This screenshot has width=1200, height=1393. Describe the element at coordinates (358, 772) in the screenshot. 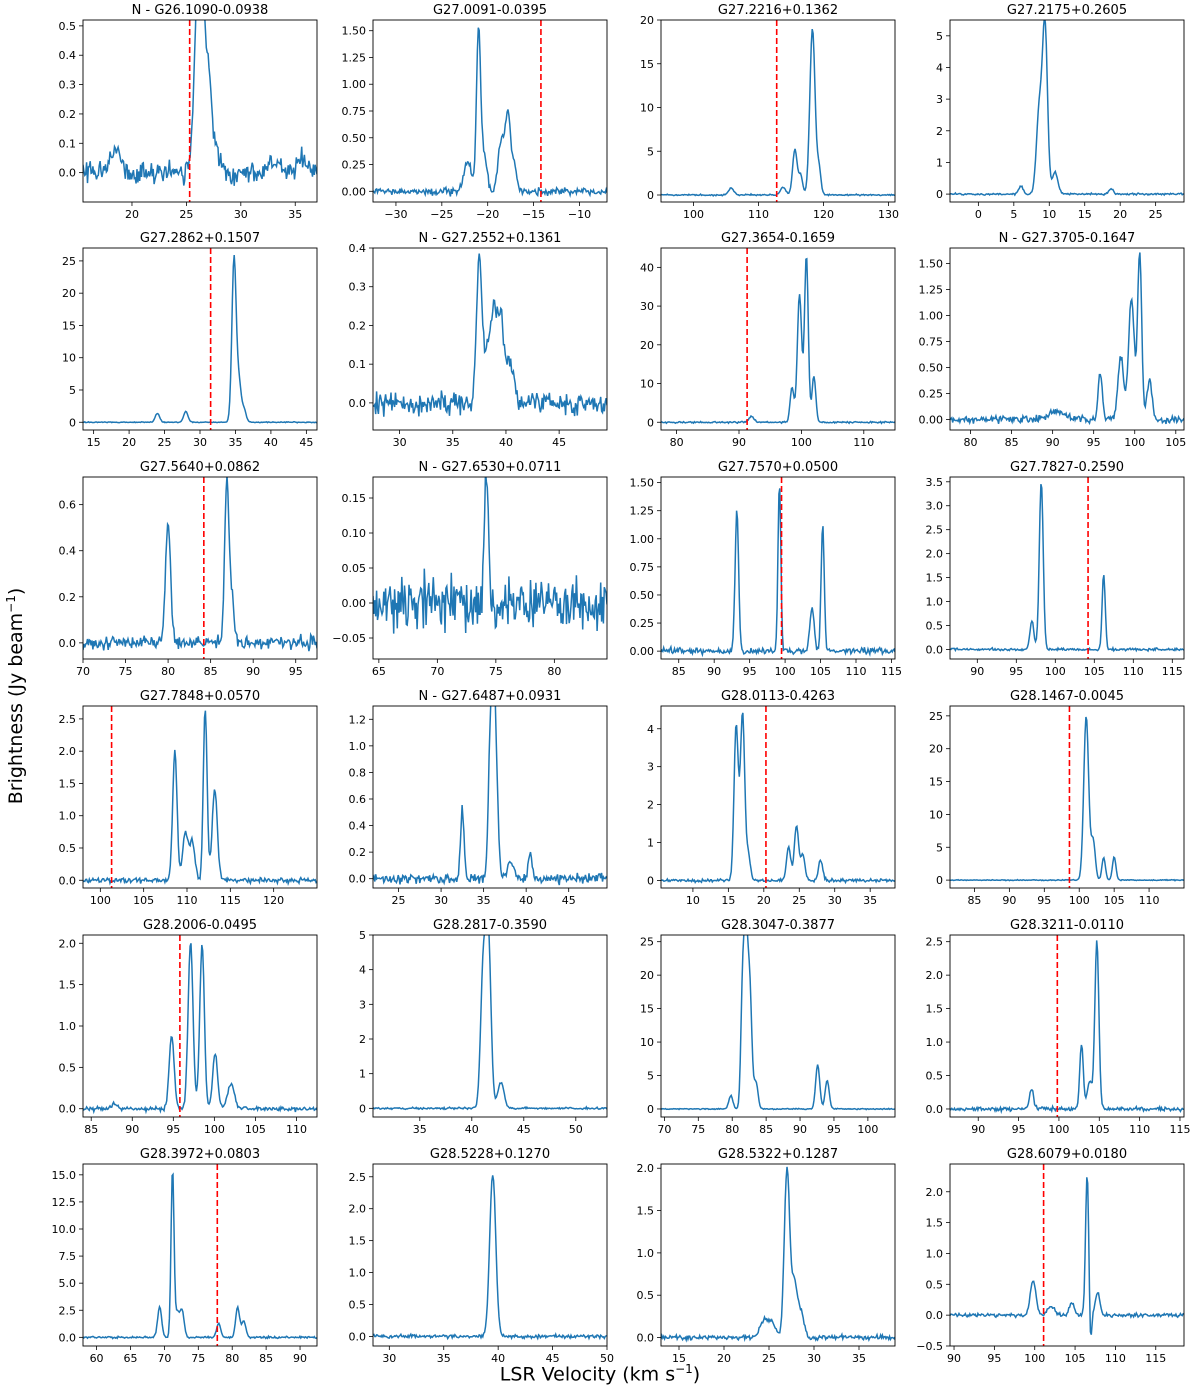

I see `y-tick-label: 0.8` at that location.